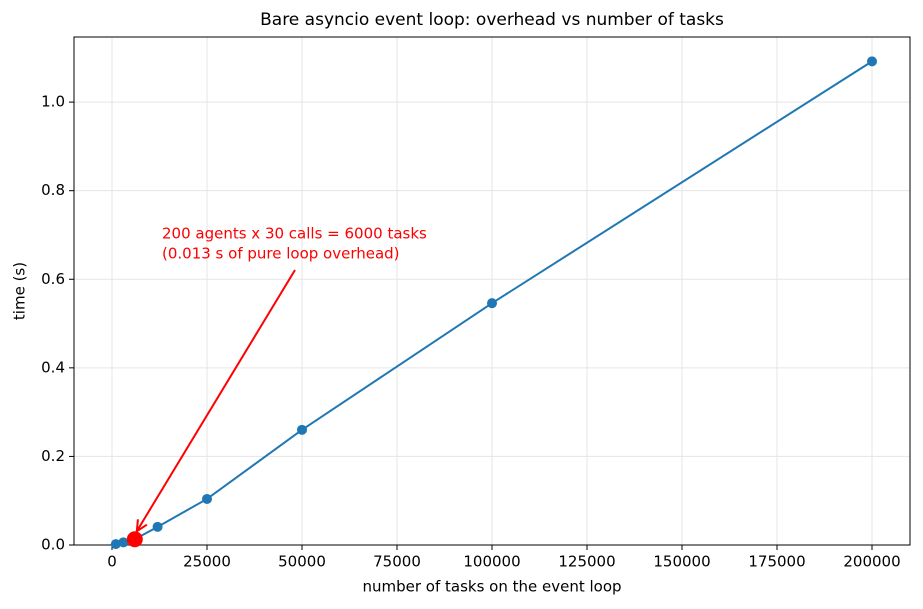 The width and height of the screenshot is (923, 609). I want to click on y-axis-label: time (s), so click(20, 291).